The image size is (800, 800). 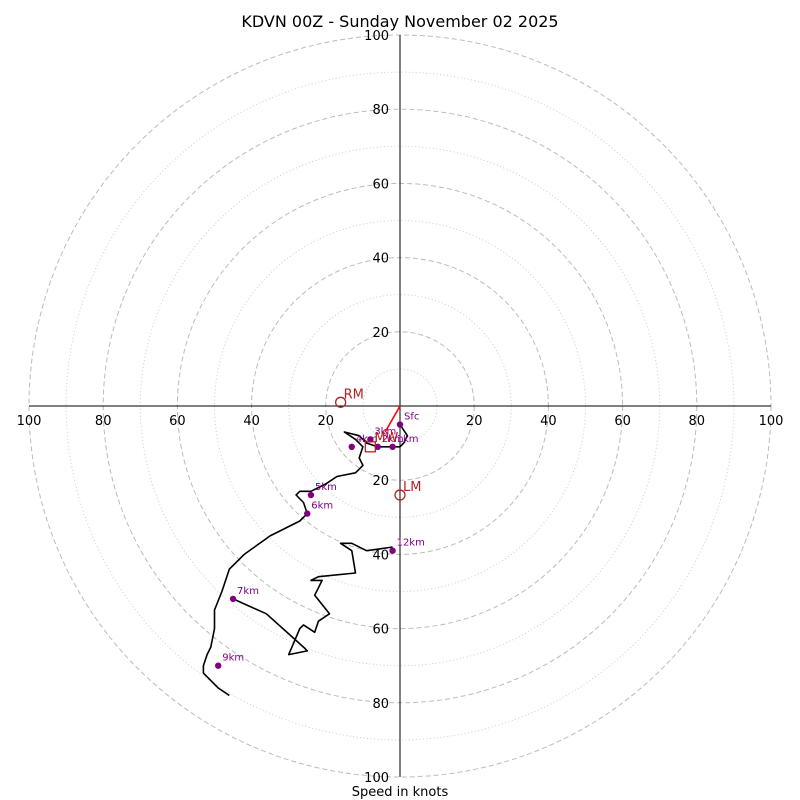 What do you see at coordinates (233, 658) in the screenshot?
I see `height-label-9km: 9km` at bounding box center [233, 658].